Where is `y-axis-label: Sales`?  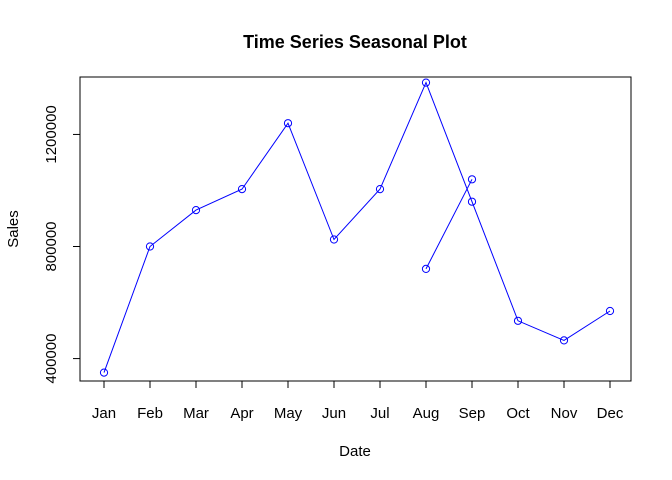 y-axis-label: Sales is located at coordinates (13, 229).